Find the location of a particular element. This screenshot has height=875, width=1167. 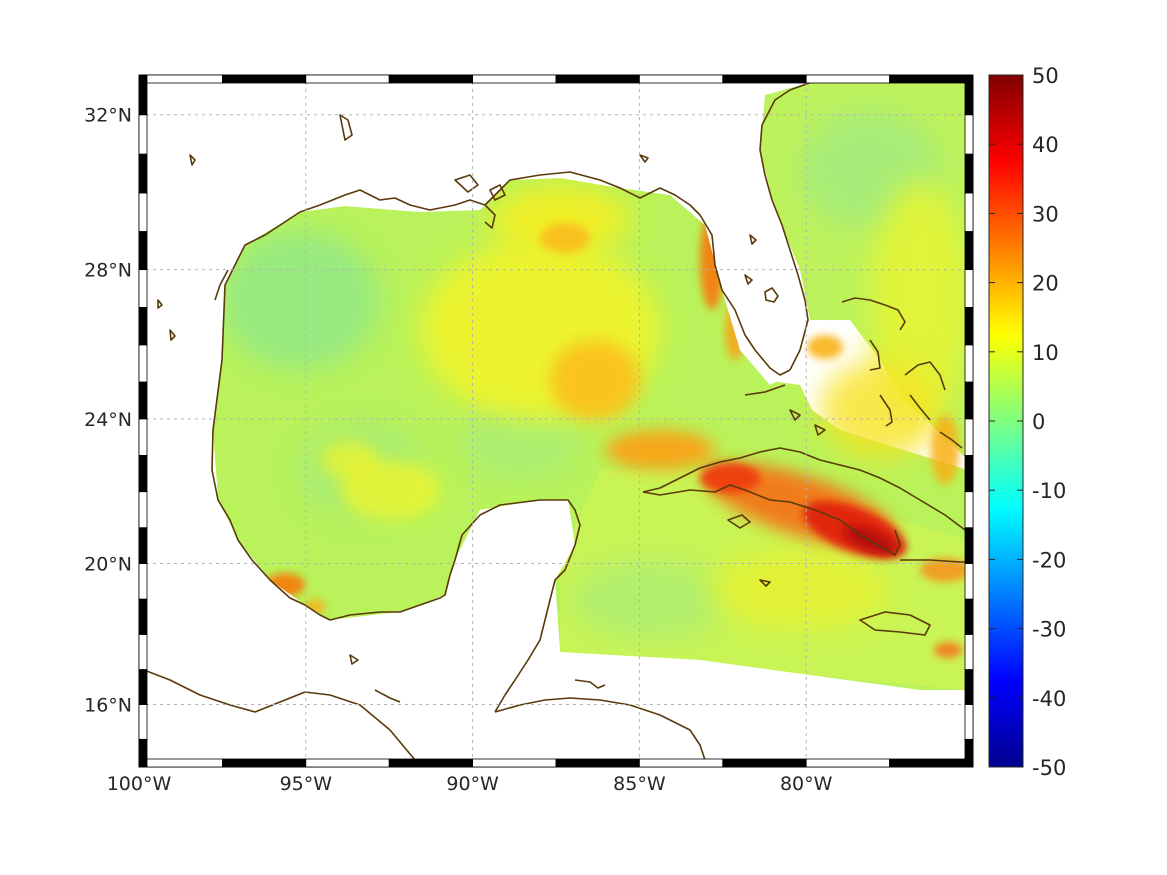

colorbar-tick-label: -40 is located at coordinates (1049, 699).